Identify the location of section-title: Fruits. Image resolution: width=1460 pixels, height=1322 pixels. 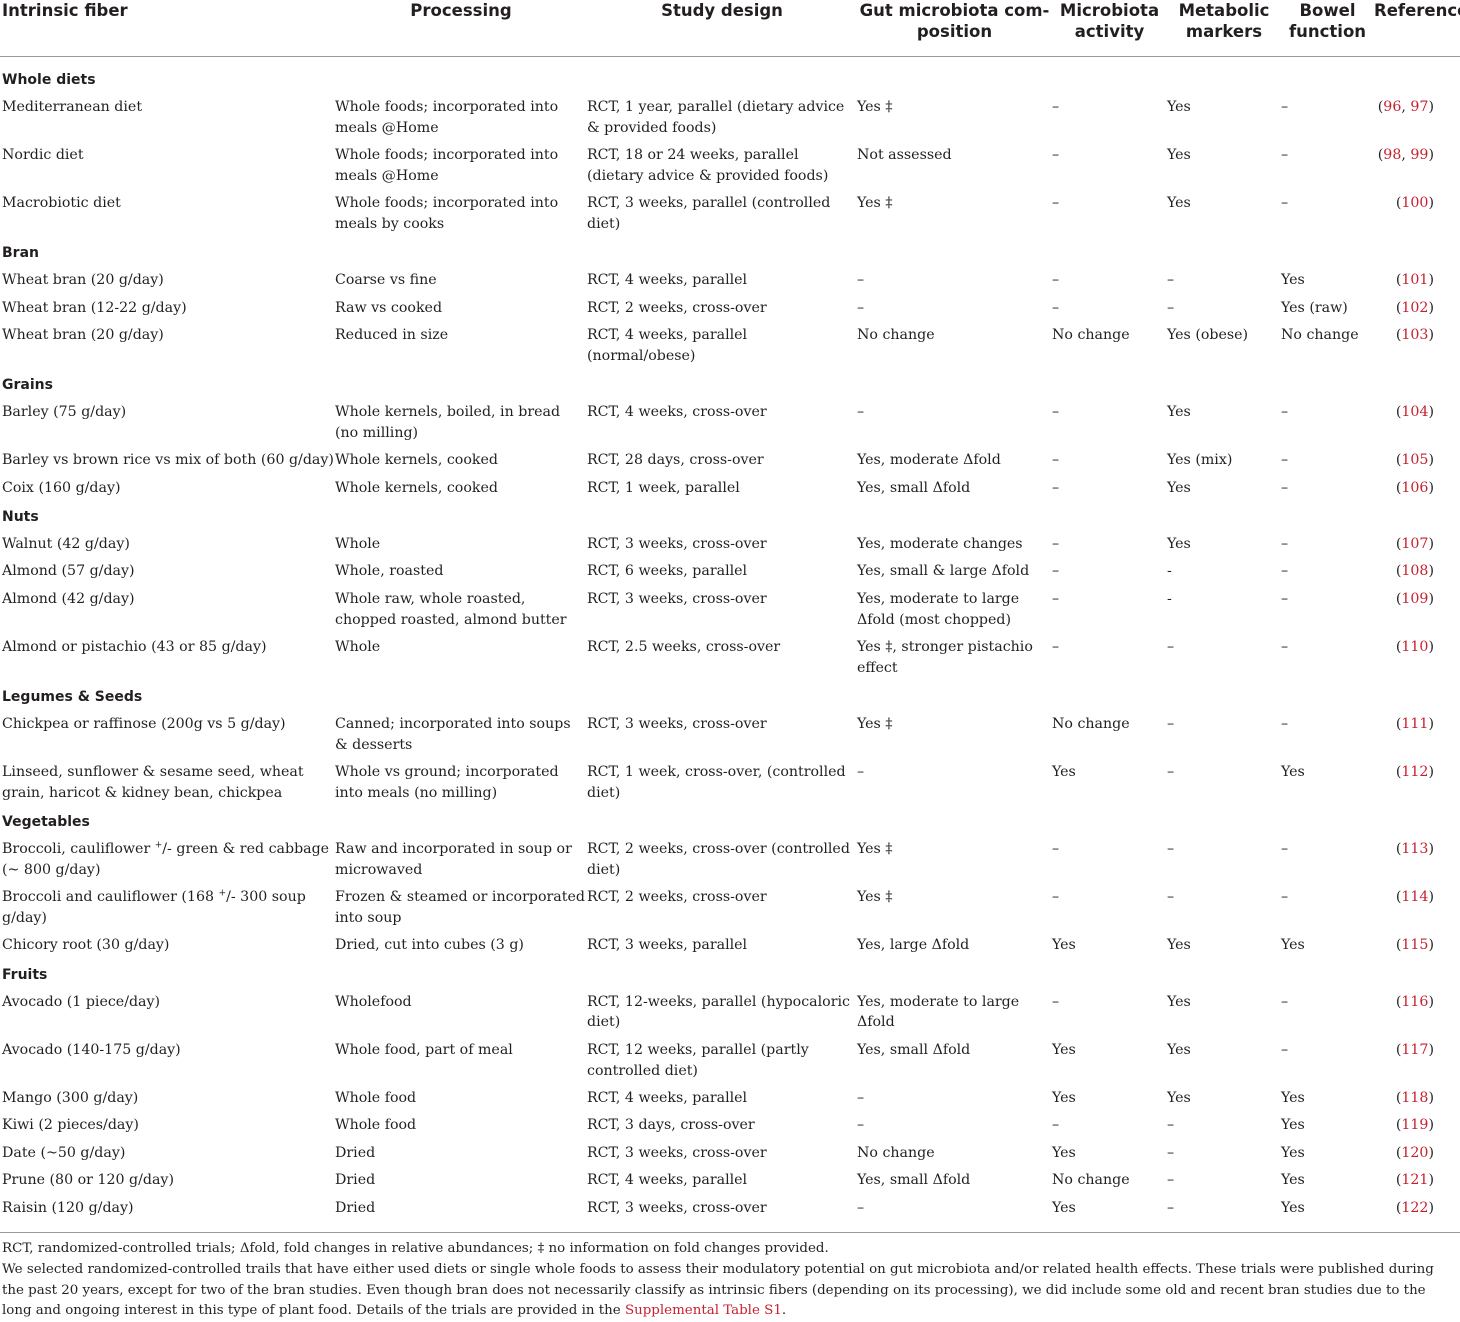
(25, 974).